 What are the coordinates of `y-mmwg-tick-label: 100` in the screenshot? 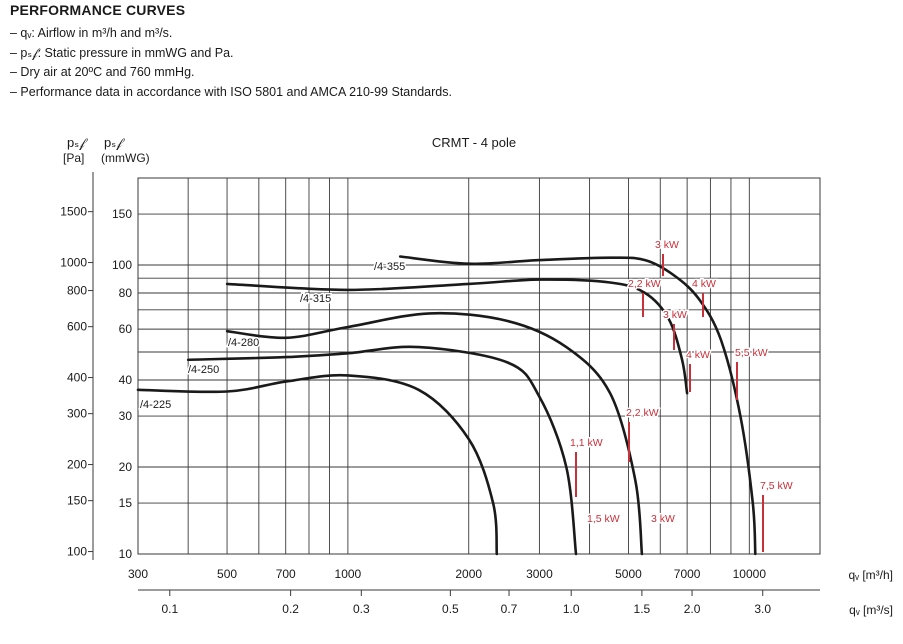 It's located at (122, 265).